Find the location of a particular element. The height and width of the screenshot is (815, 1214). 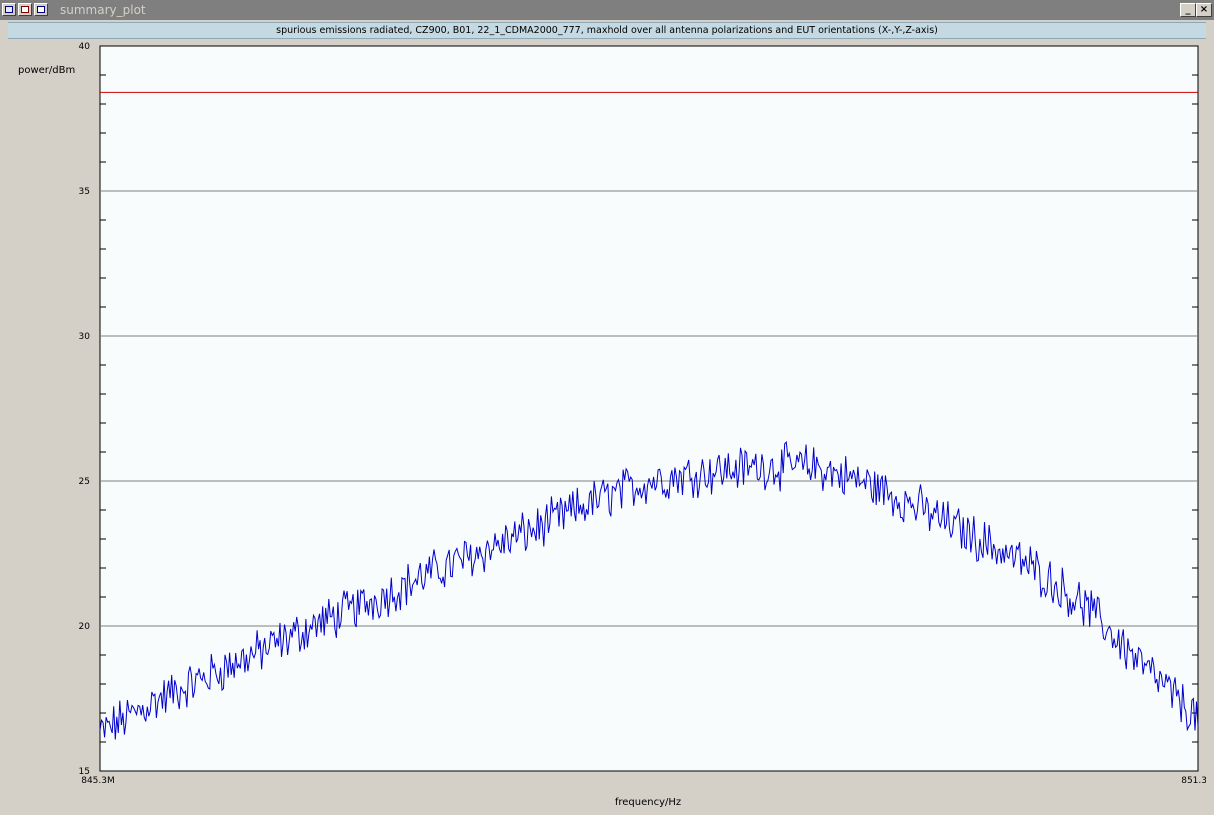

restore-icon is located at coordinates (25, 9).